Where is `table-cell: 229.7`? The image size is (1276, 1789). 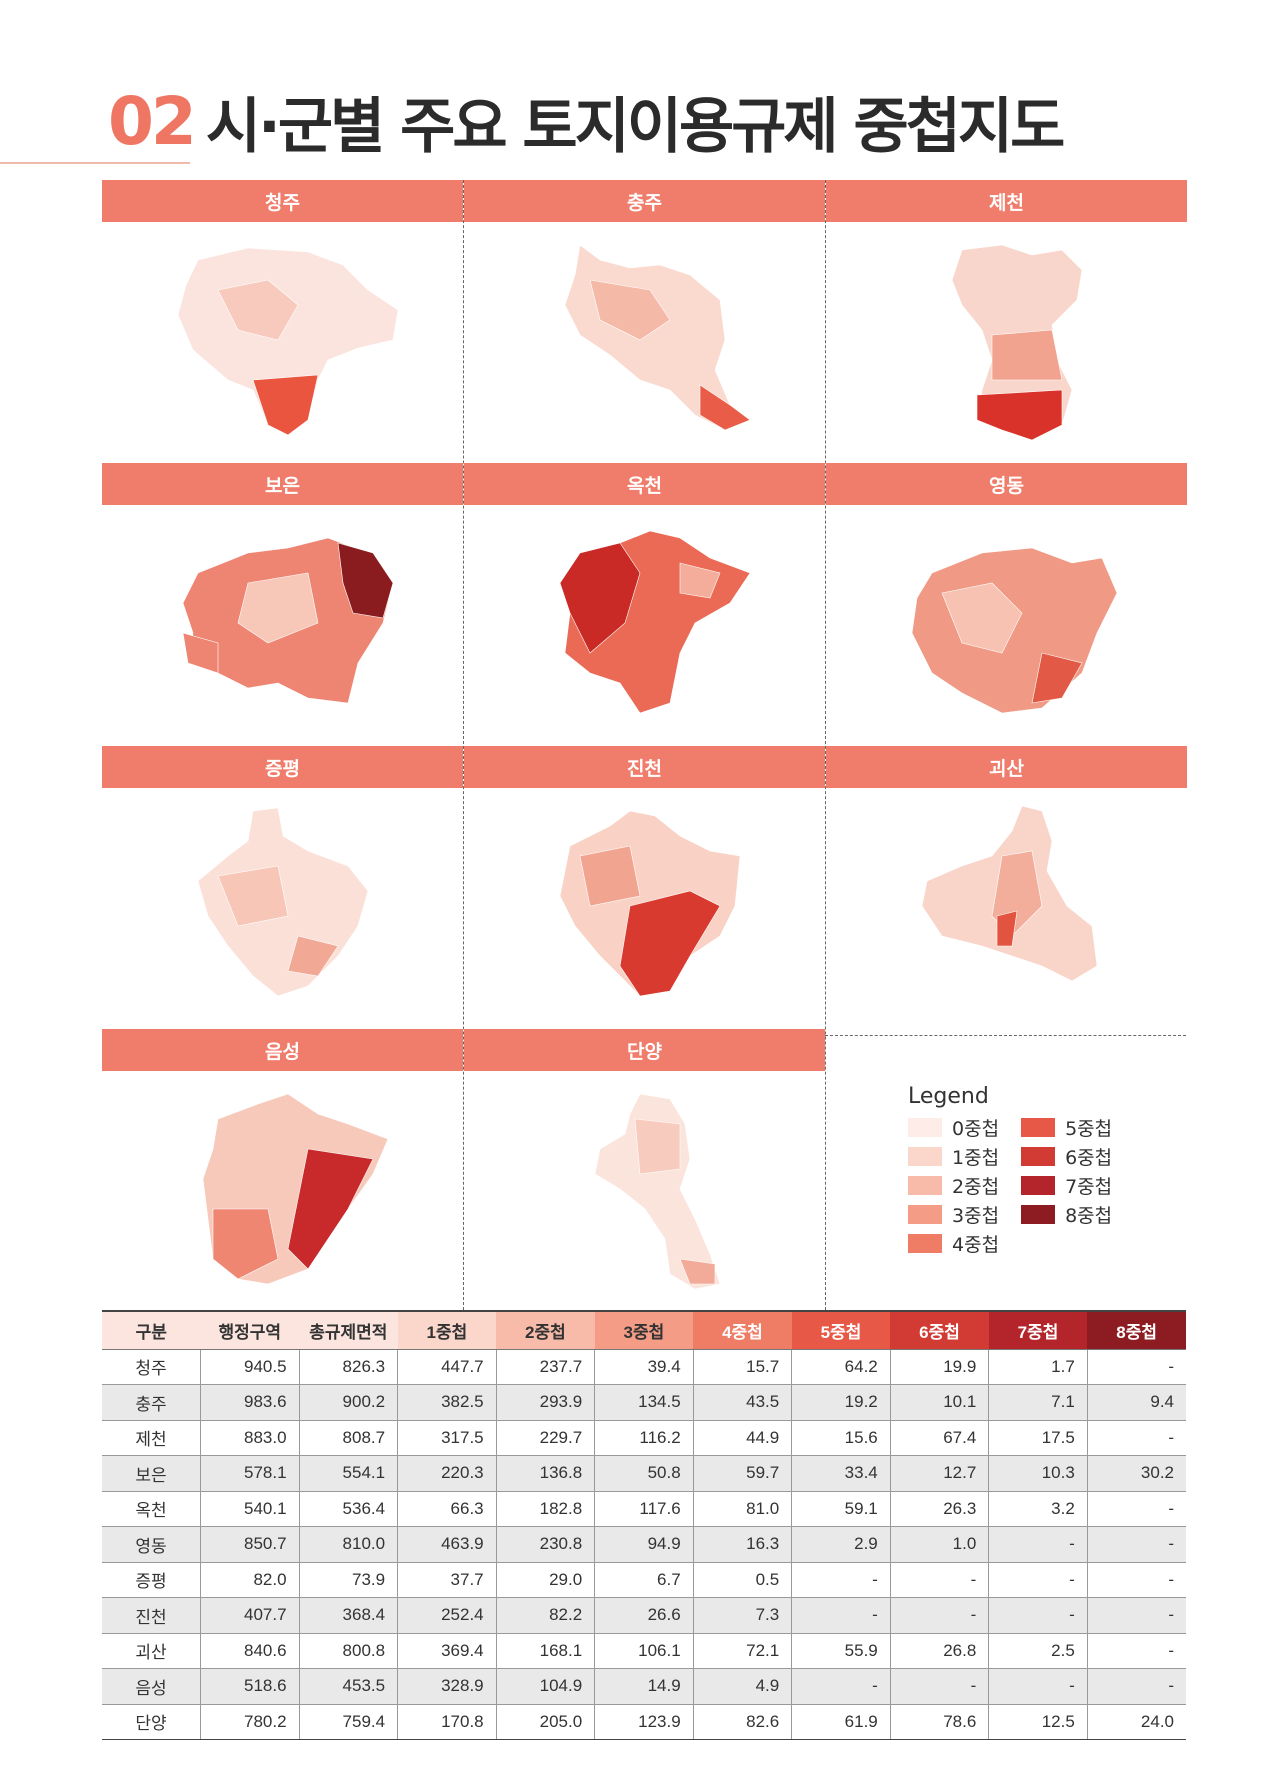 table-cell: 229.7 is located at coordinates (545, 1438).